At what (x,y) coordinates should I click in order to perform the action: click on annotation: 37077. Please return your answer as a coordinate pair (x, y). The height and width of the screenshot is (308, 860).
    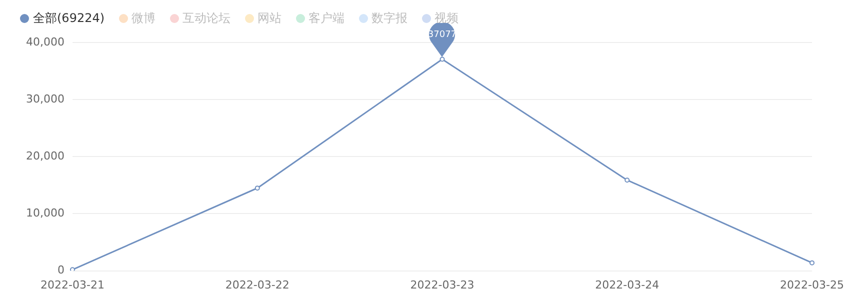
    Looking at the image, I should click on (442, 35).